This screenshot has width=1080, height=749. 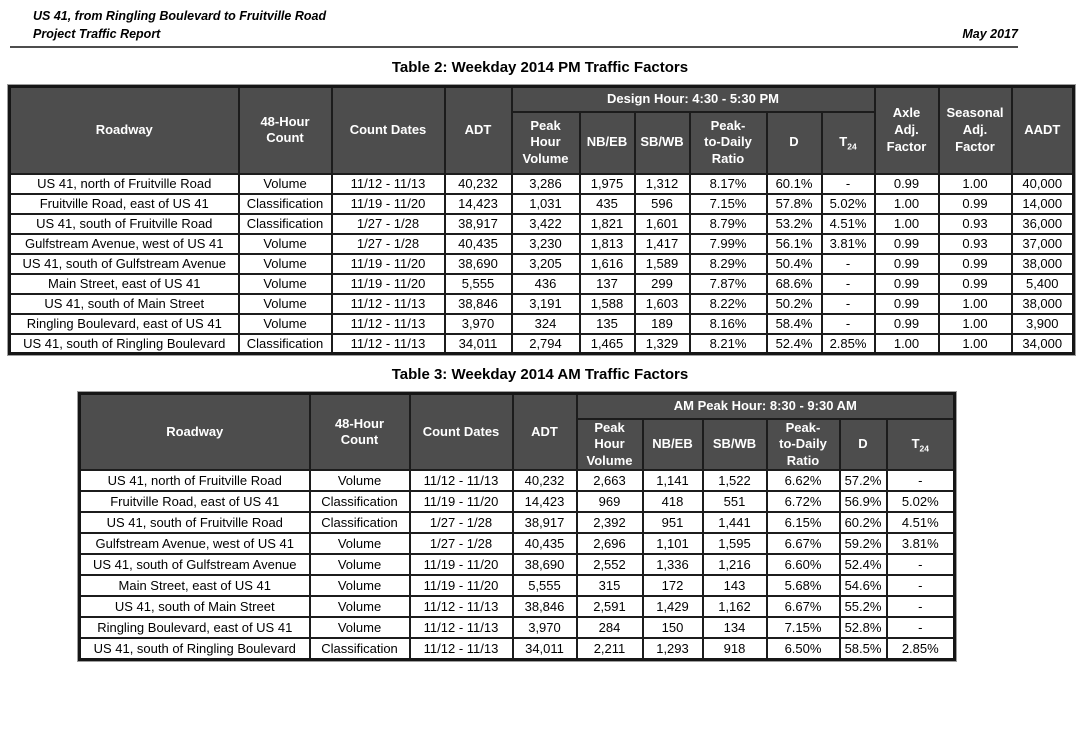 What do you see at coordinates (607, 263) in the screenshot?
I see `table-cell: 1,616` at bounding box center [607, 263].